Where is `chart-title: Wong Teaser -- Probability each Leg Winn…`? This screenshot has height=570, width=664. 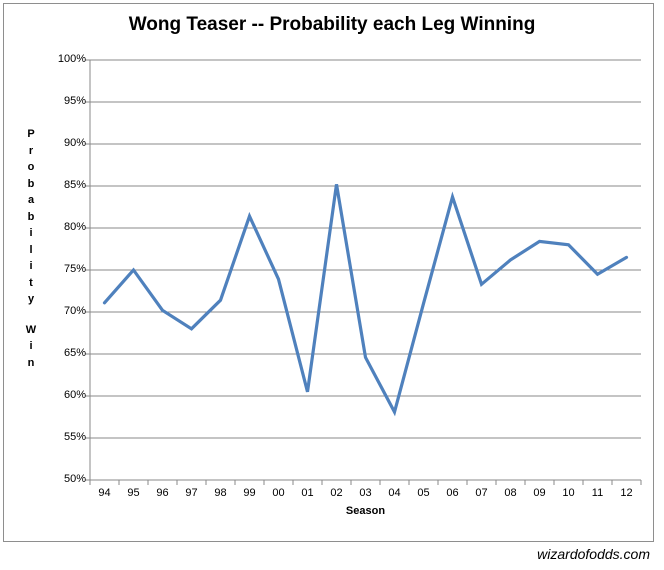 chart-title: Wong Teaser -- Probability each Leg Winn… is located at coordinates (332, 24).